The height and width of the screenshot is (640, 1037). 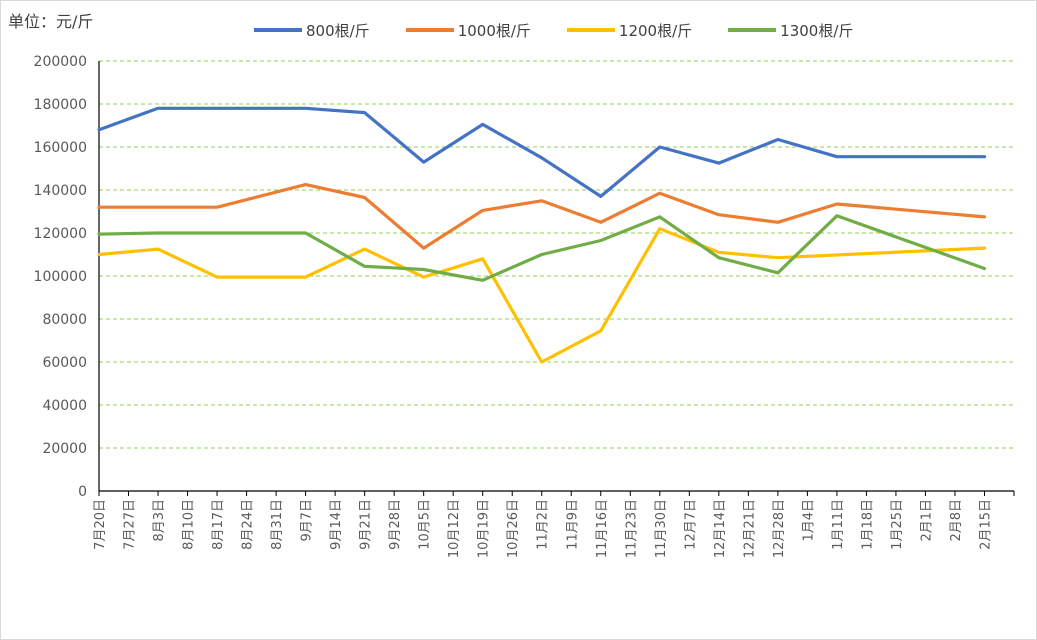 What do you see at coordinates (926, 520) in the screenshot?
I see `x-tick-label: 2月1日` at bounding box center [926, 520].